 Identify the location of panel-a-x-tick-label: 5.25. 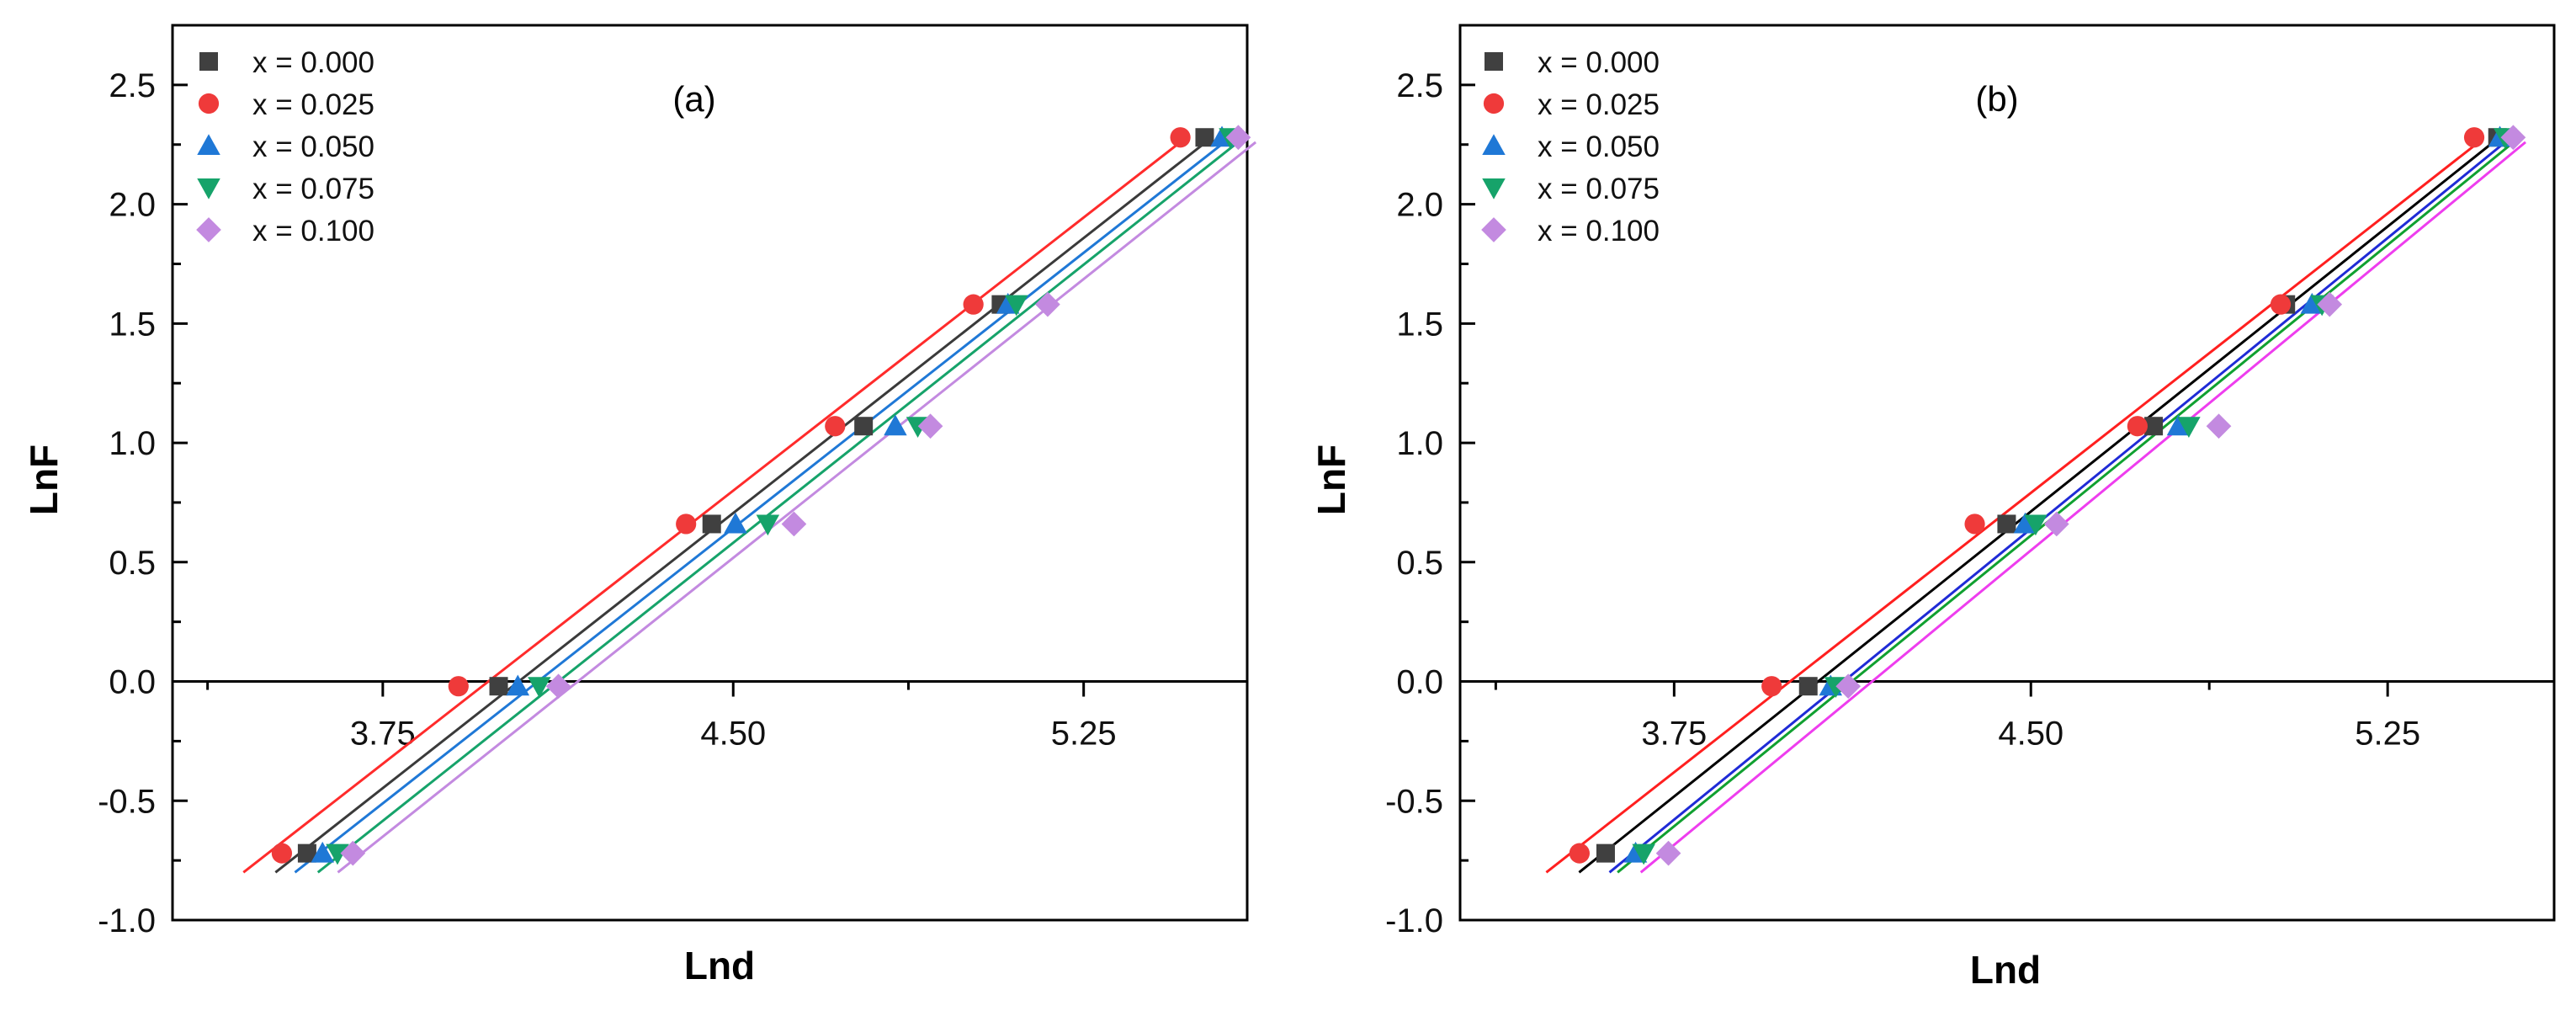
(1084, 734).